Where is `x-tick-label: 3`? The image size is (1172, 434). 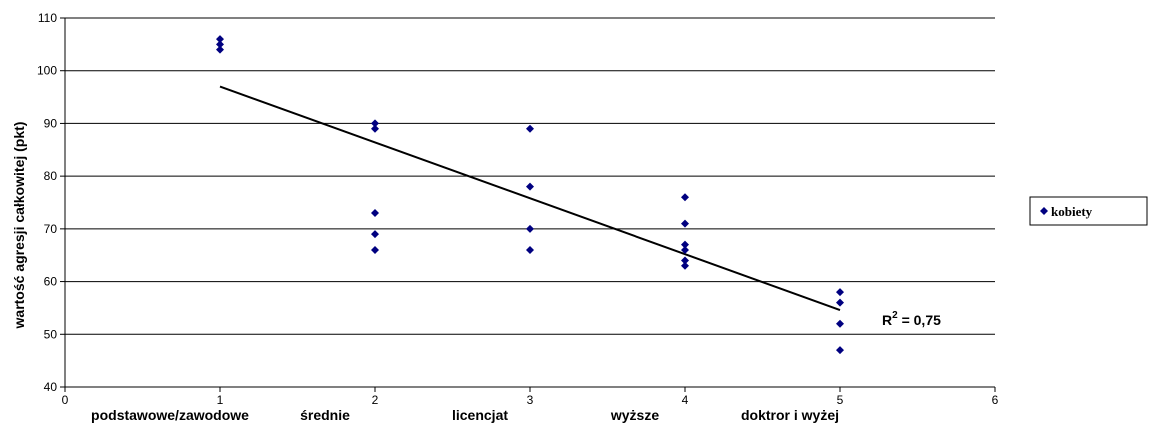 x-tick-label: 3 is located at coordinates (530, 400).